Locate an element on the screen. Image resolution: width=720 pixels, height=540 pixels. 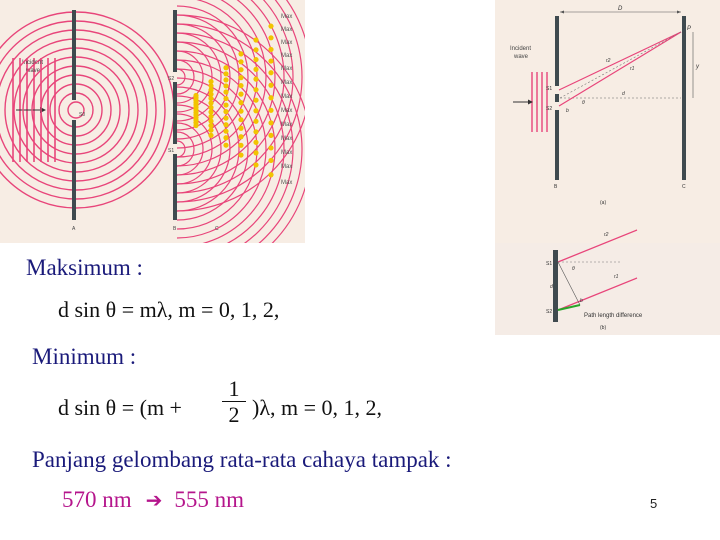
incident-plane-waves-a is located at coordinates (530, 102).